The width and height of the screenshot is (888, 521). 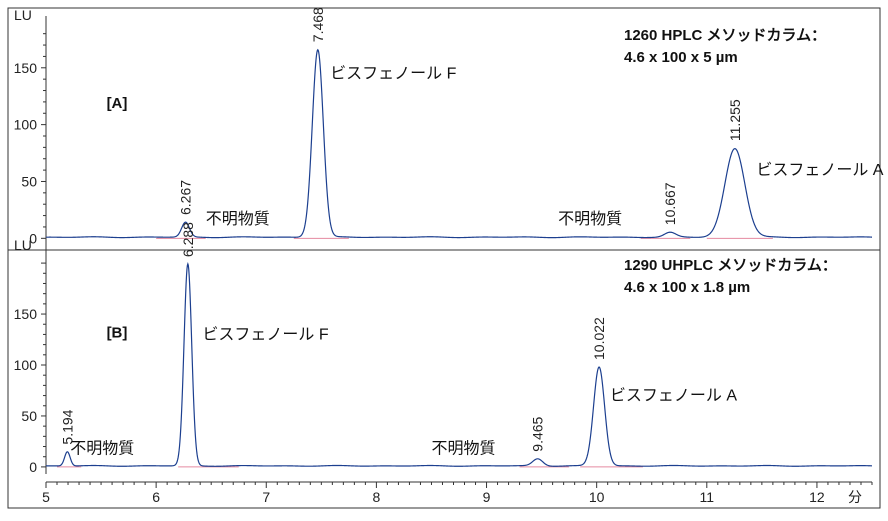 I want to click on x-tick-label: 6, so click(x=156, y=497).